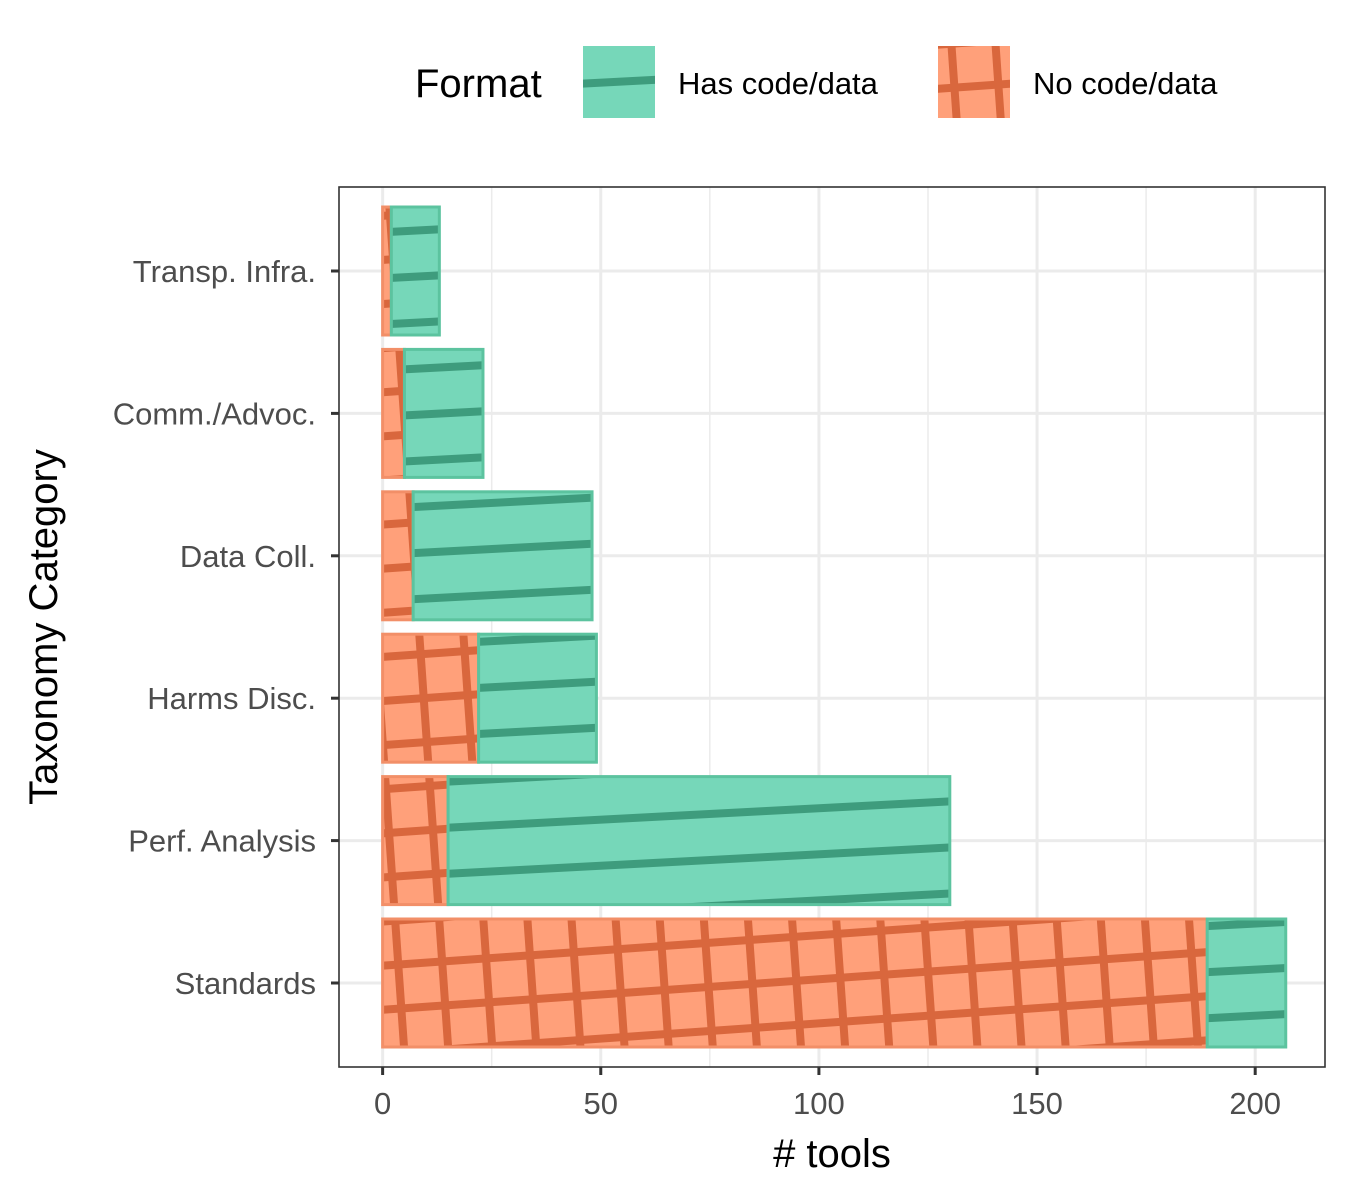 The image size is (1350, 1200). I want to click on legend-swatch-has-code, so click(619, 82).